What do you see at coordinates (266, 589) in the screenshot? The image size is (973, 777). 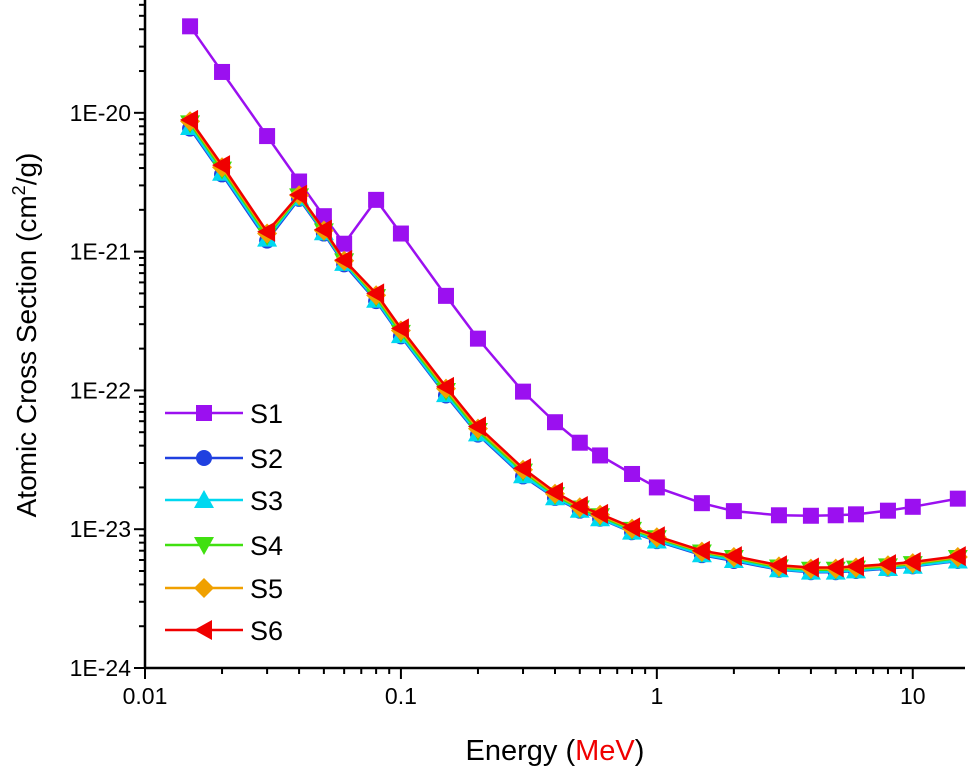 I see `legend-label: S5` at bounding box center [266, 589].